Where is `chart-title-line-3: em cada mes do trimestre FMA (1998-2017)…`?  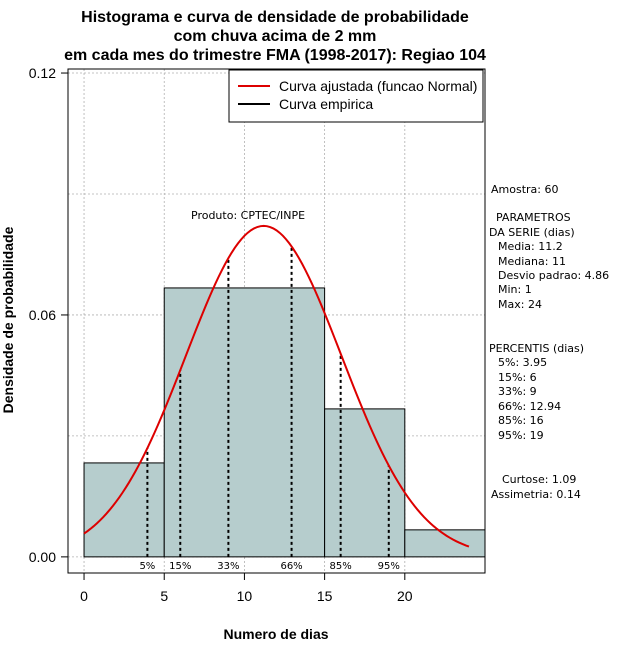
chart-title-line-3: em cada mes do trimestre FMA (1998-2017)… is located at coordinates (275, 55).